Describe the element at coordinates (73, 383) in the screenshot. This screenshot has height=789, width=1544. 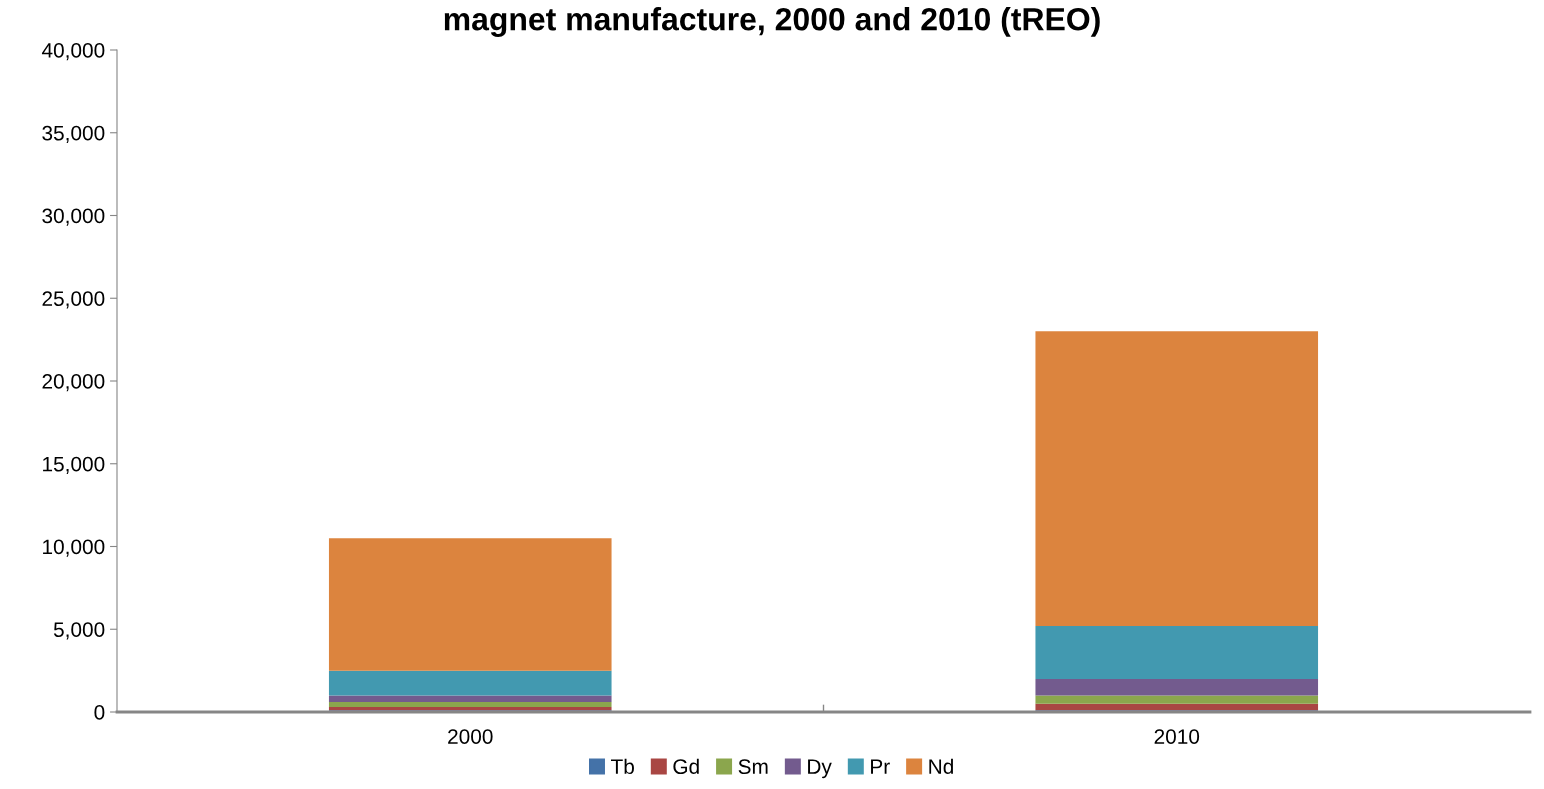
I see `y-tick-label: 20,000` at that location.